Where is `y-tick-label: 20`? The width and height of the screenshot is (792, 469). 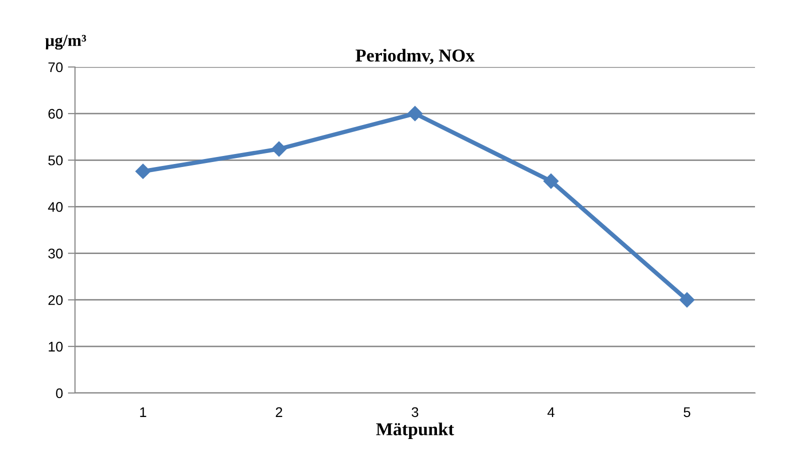
y-tick-label: 20 is located at coordinates (55, 300).